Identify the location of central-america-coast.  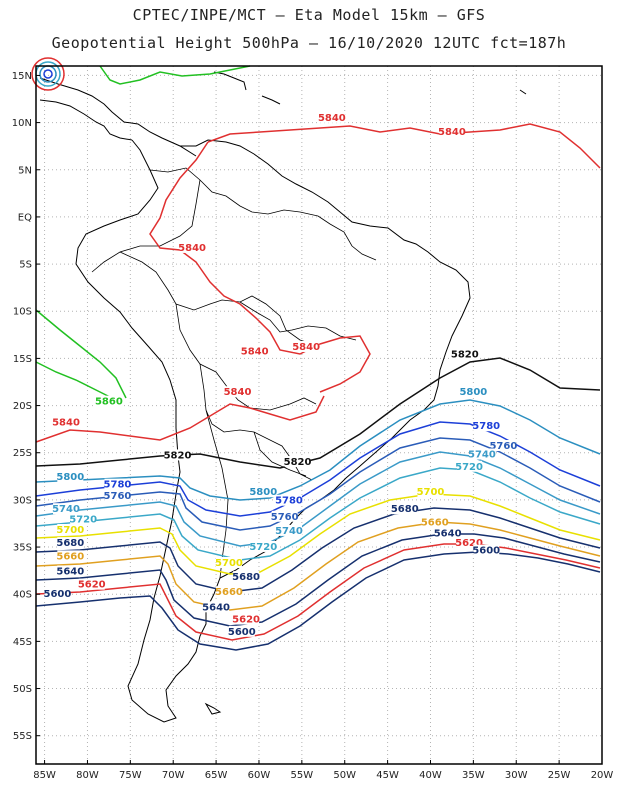
(118, 117).